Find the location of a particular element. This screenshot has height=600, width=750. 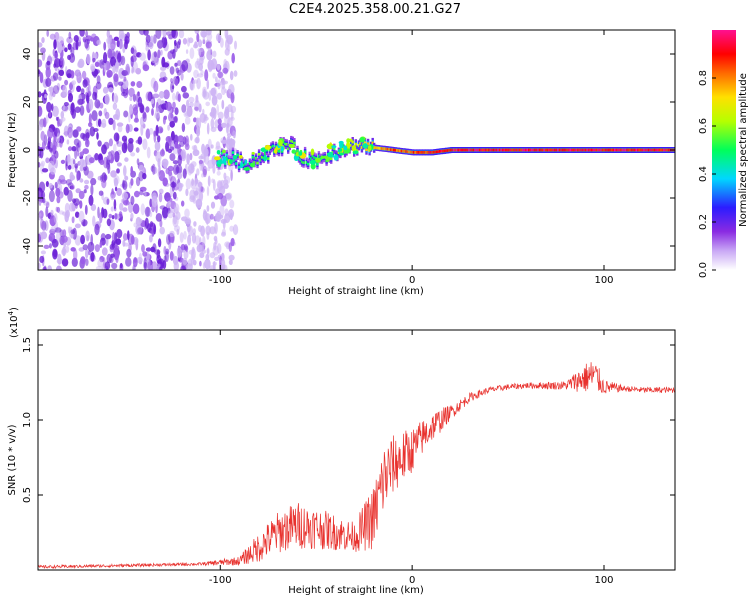

colorbar-tick-label: 0.6 is located at coordinates (703, 126).